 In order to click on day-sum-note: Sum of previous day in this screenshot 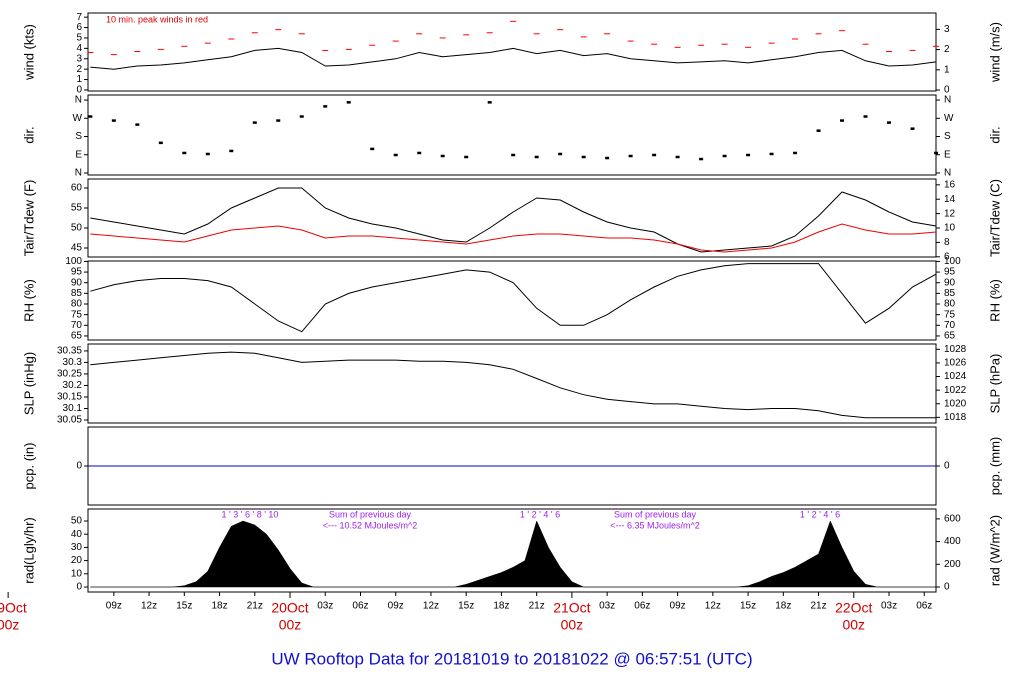, I will do `click(655, 514)`.